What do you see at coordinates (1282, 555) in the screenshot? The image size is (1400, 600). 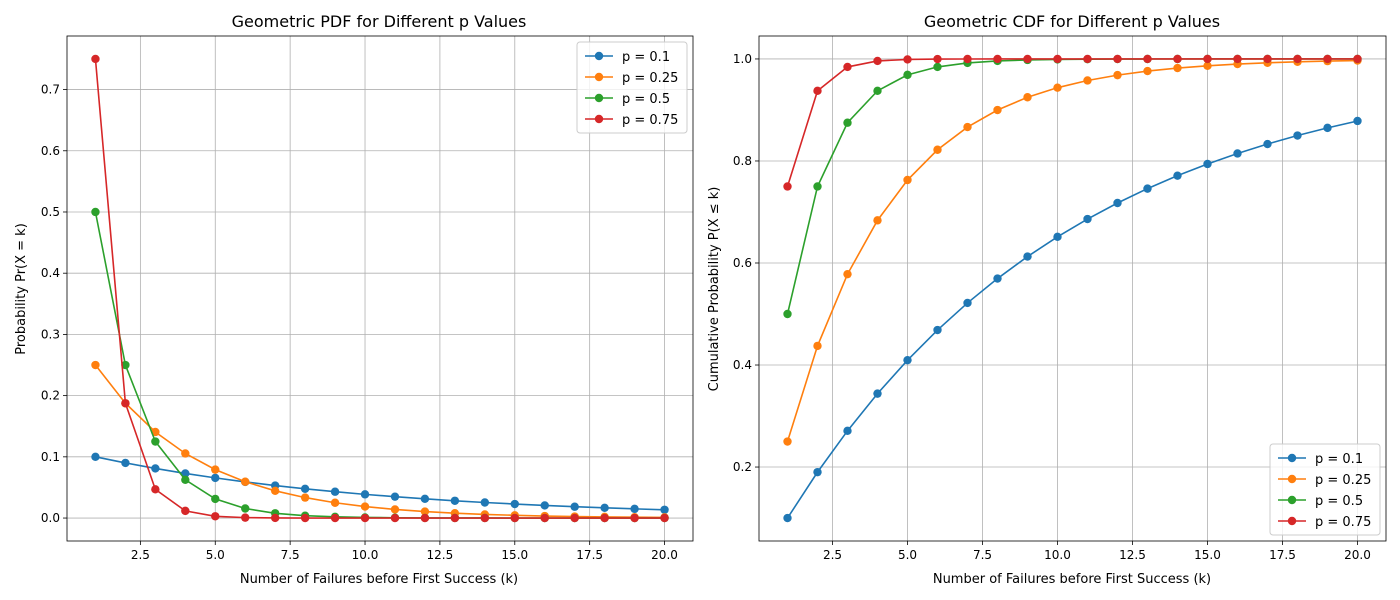 I see `cdf-x-tick-label: 17.5` at bounding box center [1282, 555].